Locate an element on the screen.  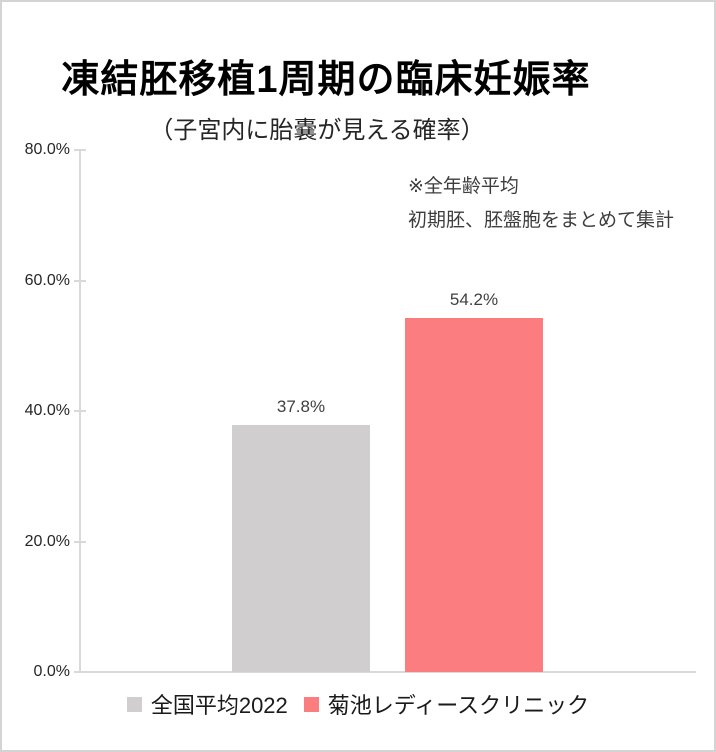
x-axis-line is located at coordinates (387, 672).